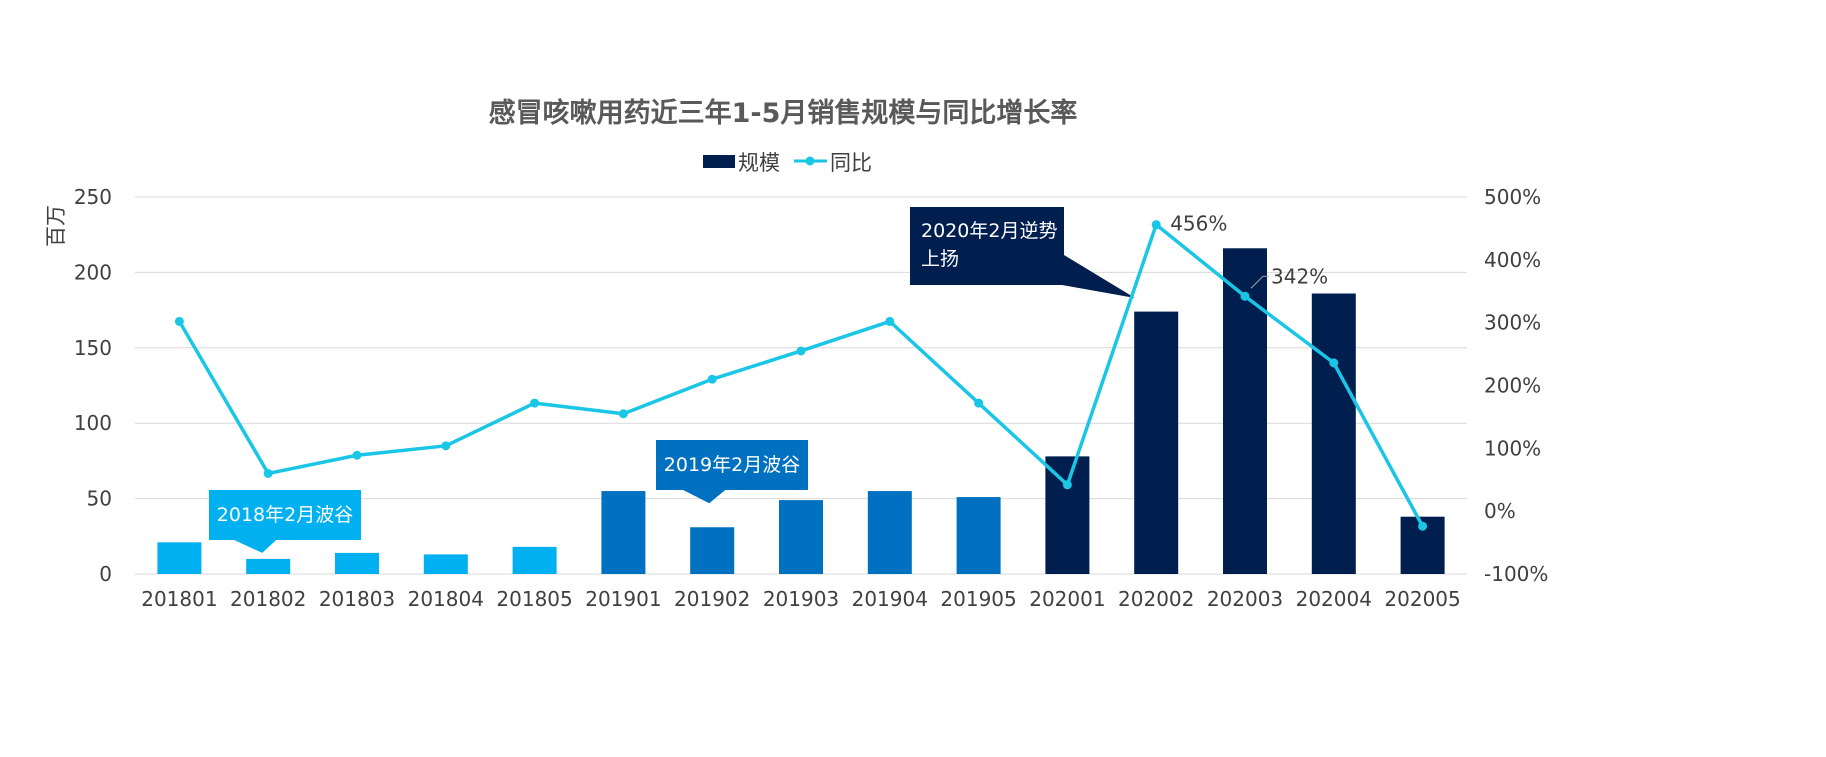 Image resolution: width=1826 pixels, height=757 pixels. Describe the element at coordinates (783, 113) in the screenshot. I see `chart-title: 感冒咳嗽用药近三年1-5月销售规模与同比增长率` at that location.